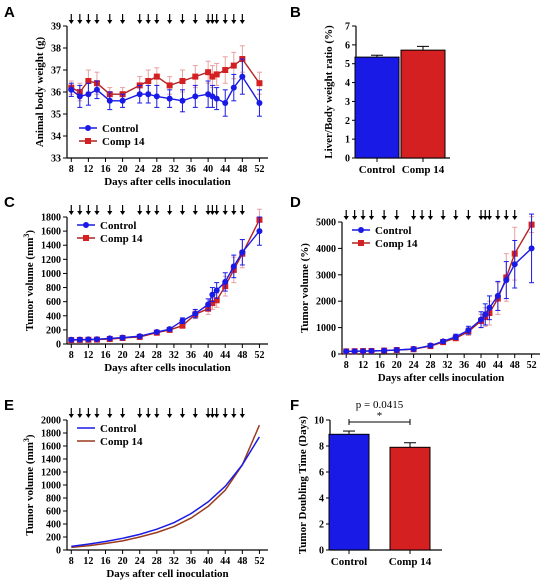  Describe the element at coordinates (140, 561) in the screenshot. I see `panel-e-x-tick-label: 24` at that location.